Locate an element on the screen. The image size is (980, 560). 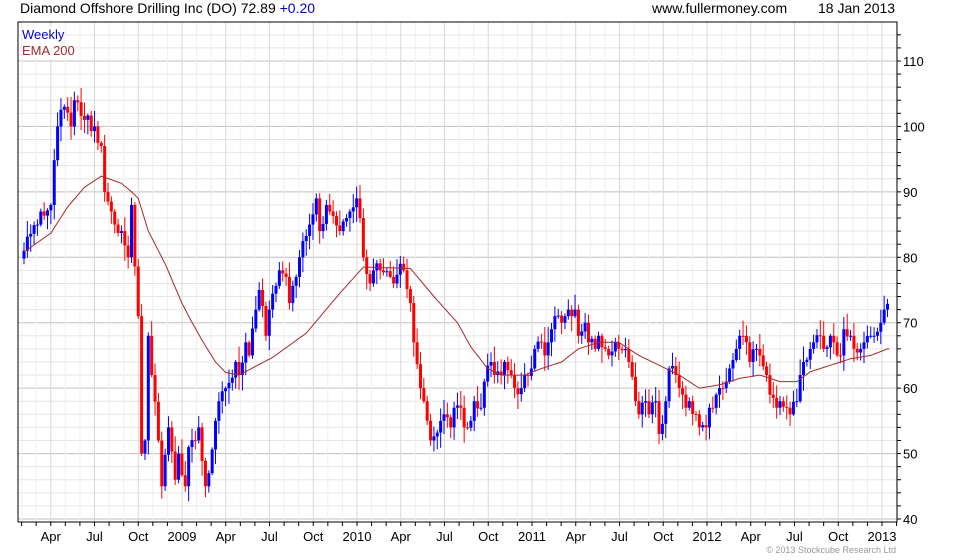
x-tick-label: Apr is located at coordinates (751, 536).